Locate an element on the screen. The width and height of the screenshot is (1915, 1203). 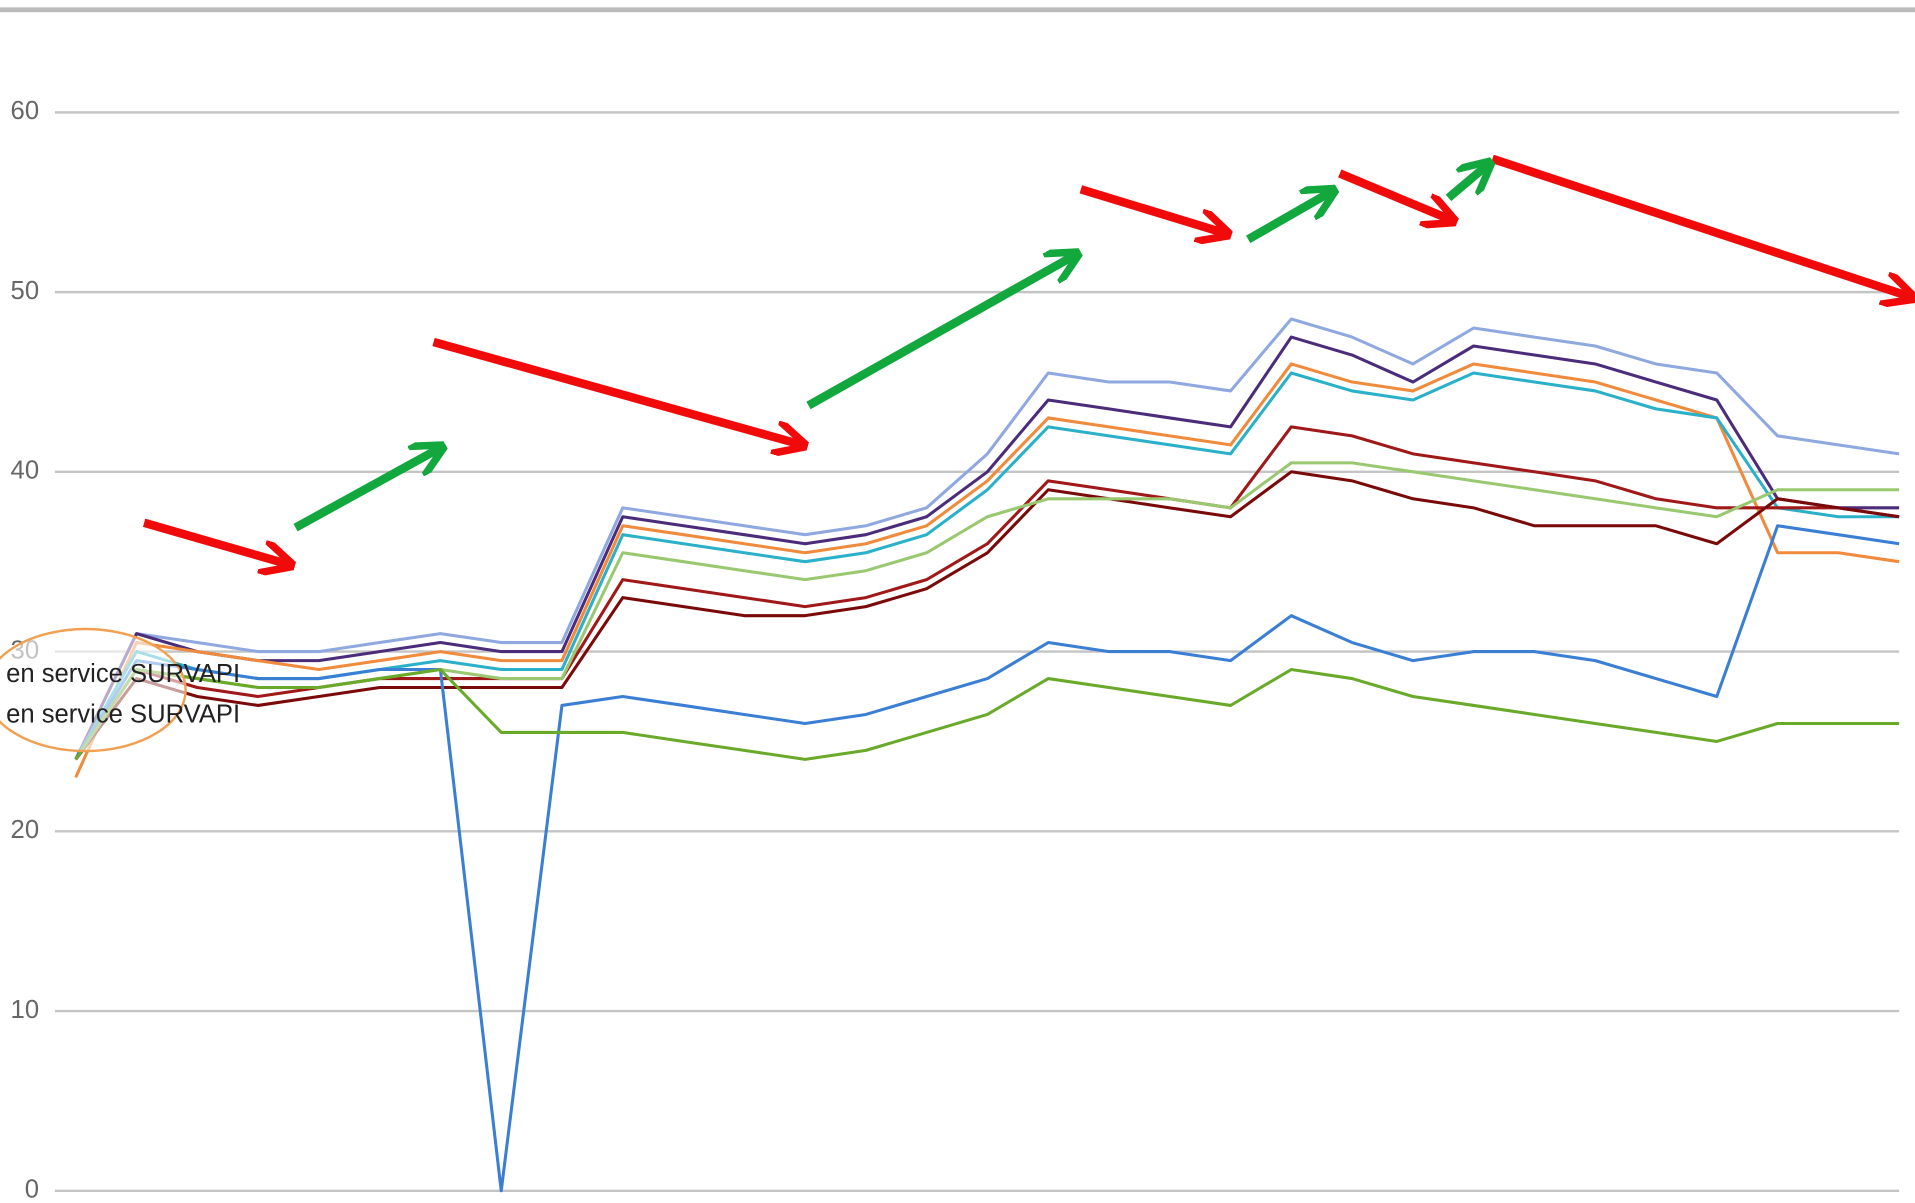
y-tick-label: 40 is located at coordinates (25, 471).